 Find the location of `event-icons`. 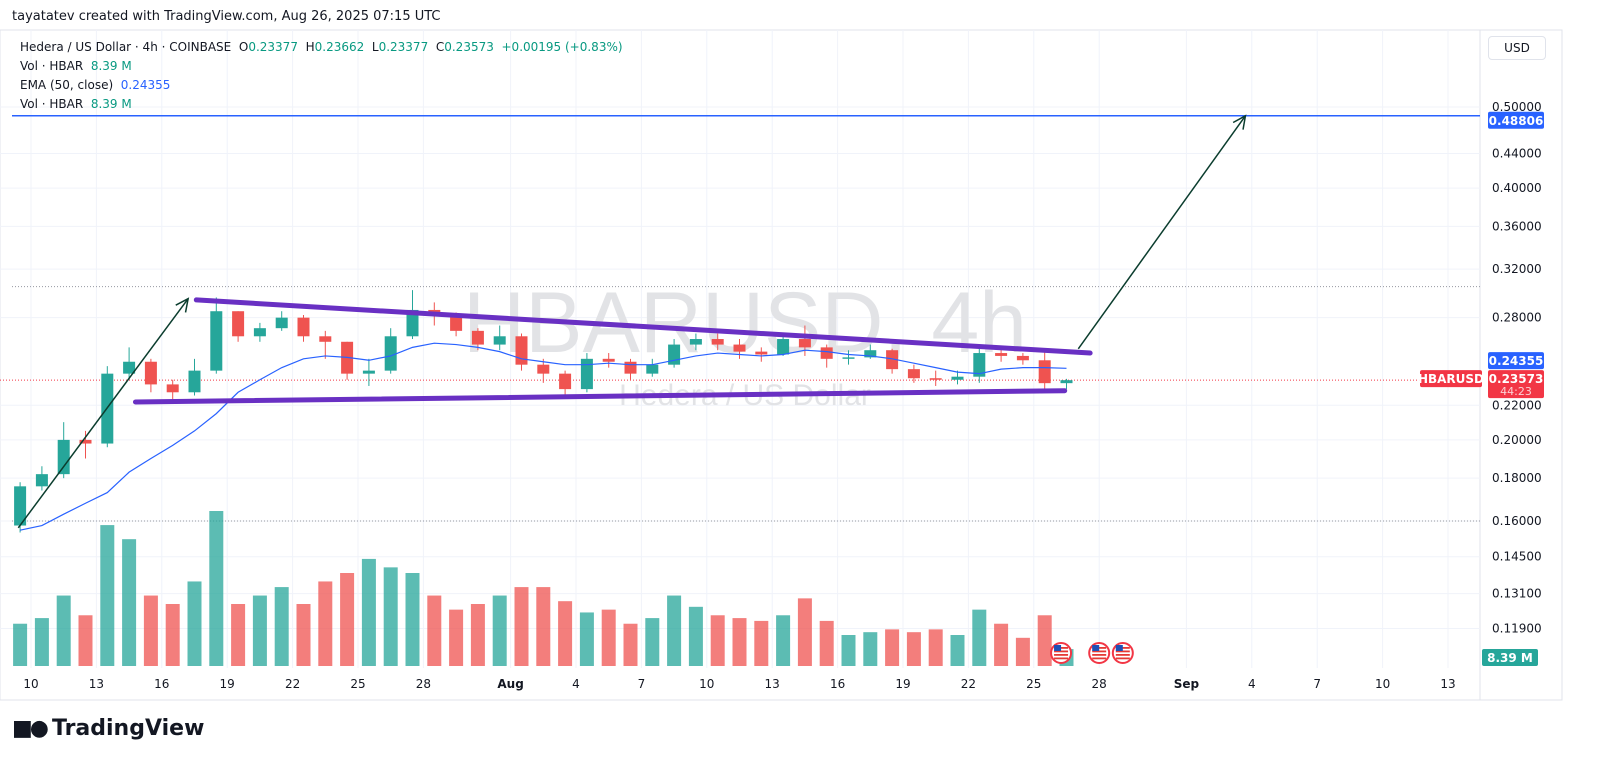

event-icons is located at coordinates (1092, 653).